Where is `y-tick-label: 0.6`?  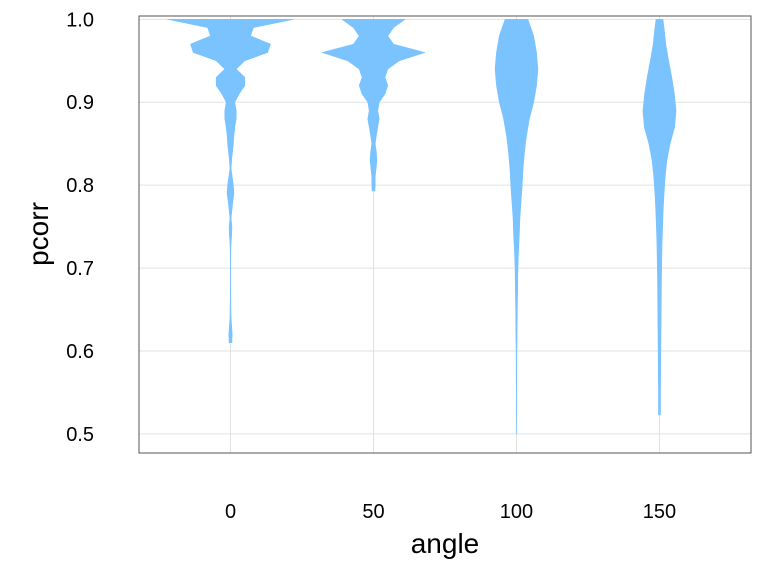 y-tick-label: 0.6 is located at coordinates (80, 352).